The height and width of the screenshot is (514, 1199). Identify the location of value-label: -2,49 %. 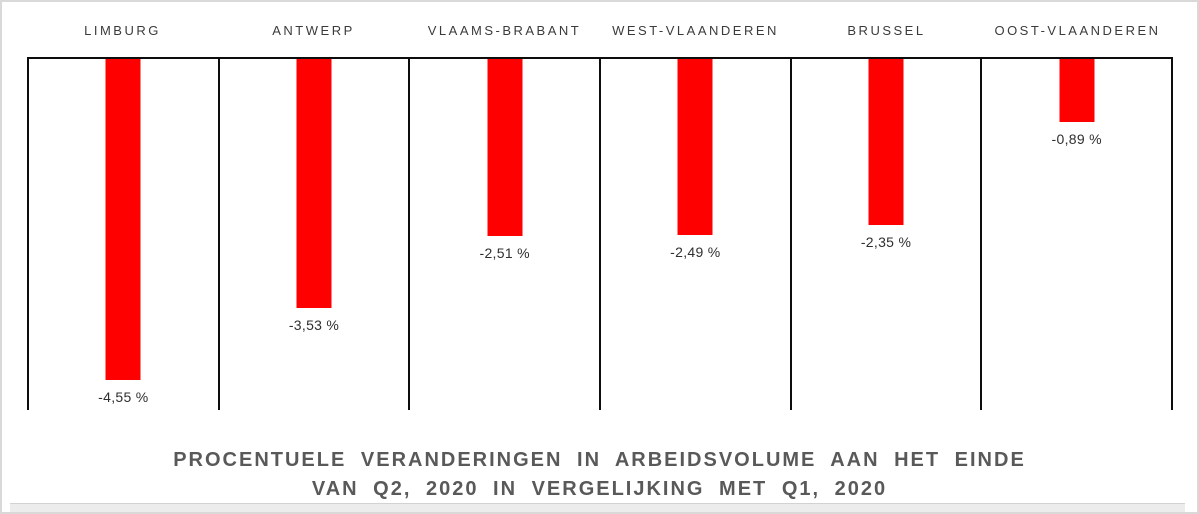
(695, 252).